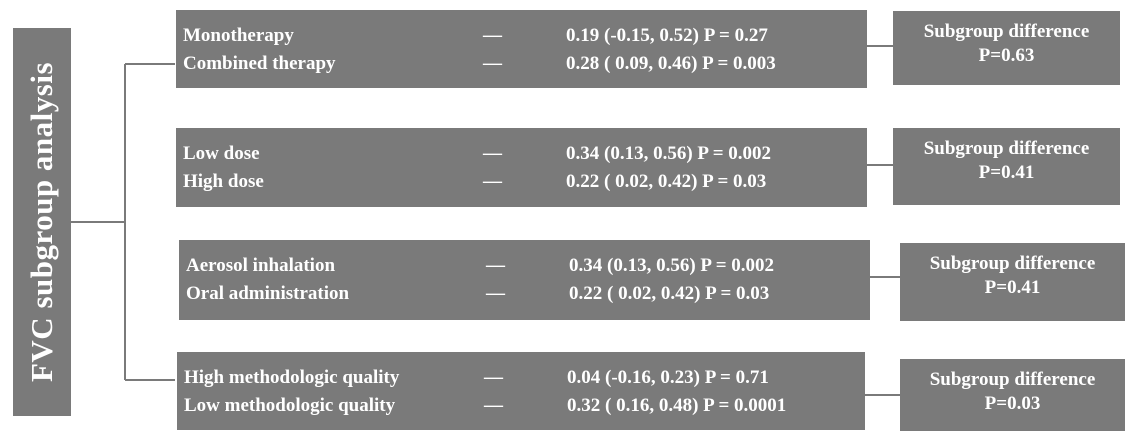  Describe the element at coordinates (292, 377) in the screenshot. I see `row-label: High methodologic quality` at that location.